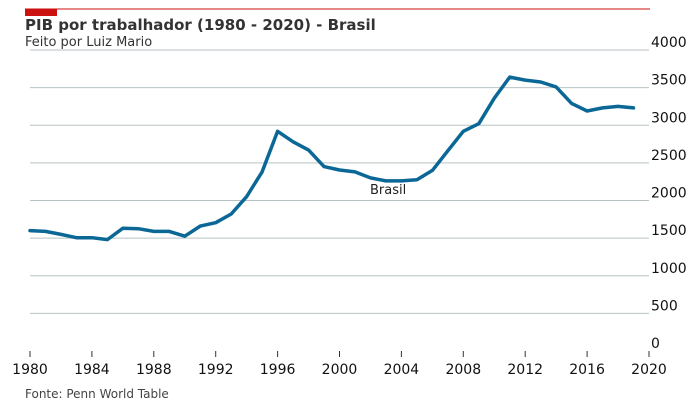 This screenshot has height=410, width=700. I want to click on x-tick-label: 2008, so click(463, 370).